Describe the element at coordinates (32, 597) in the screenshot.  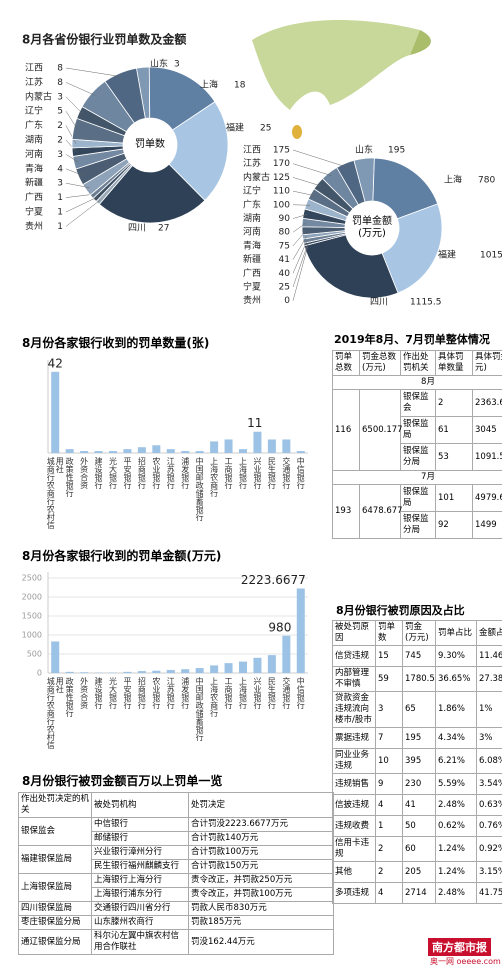
I see `y-tick-label: 2000` at that location.